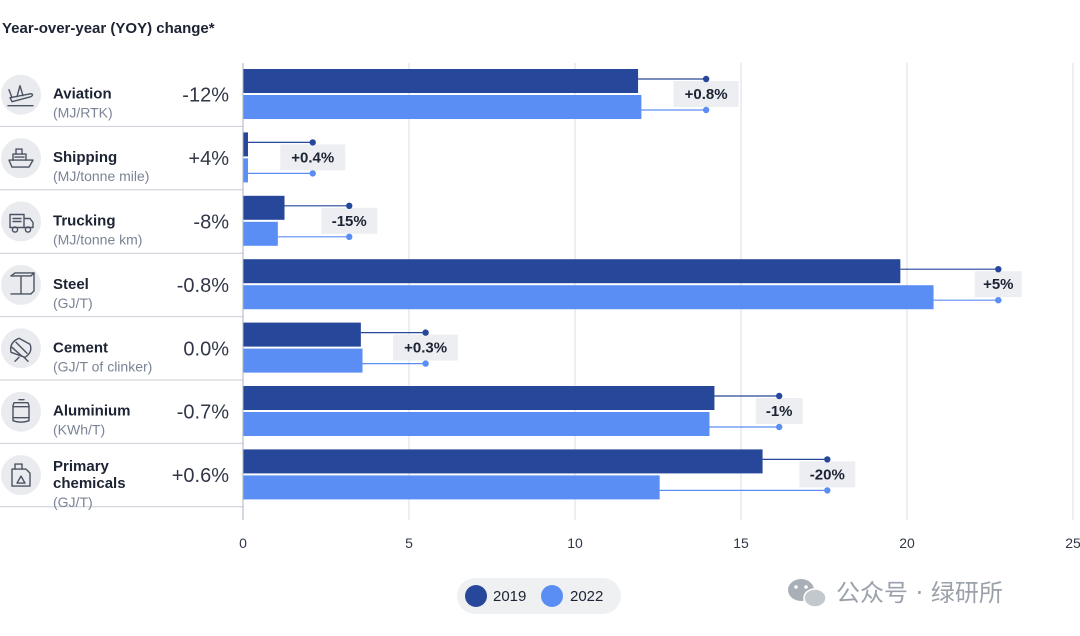  Describe the element at coordinates (21, 94) in the screenshot. I see `airplane-icon` at that location.